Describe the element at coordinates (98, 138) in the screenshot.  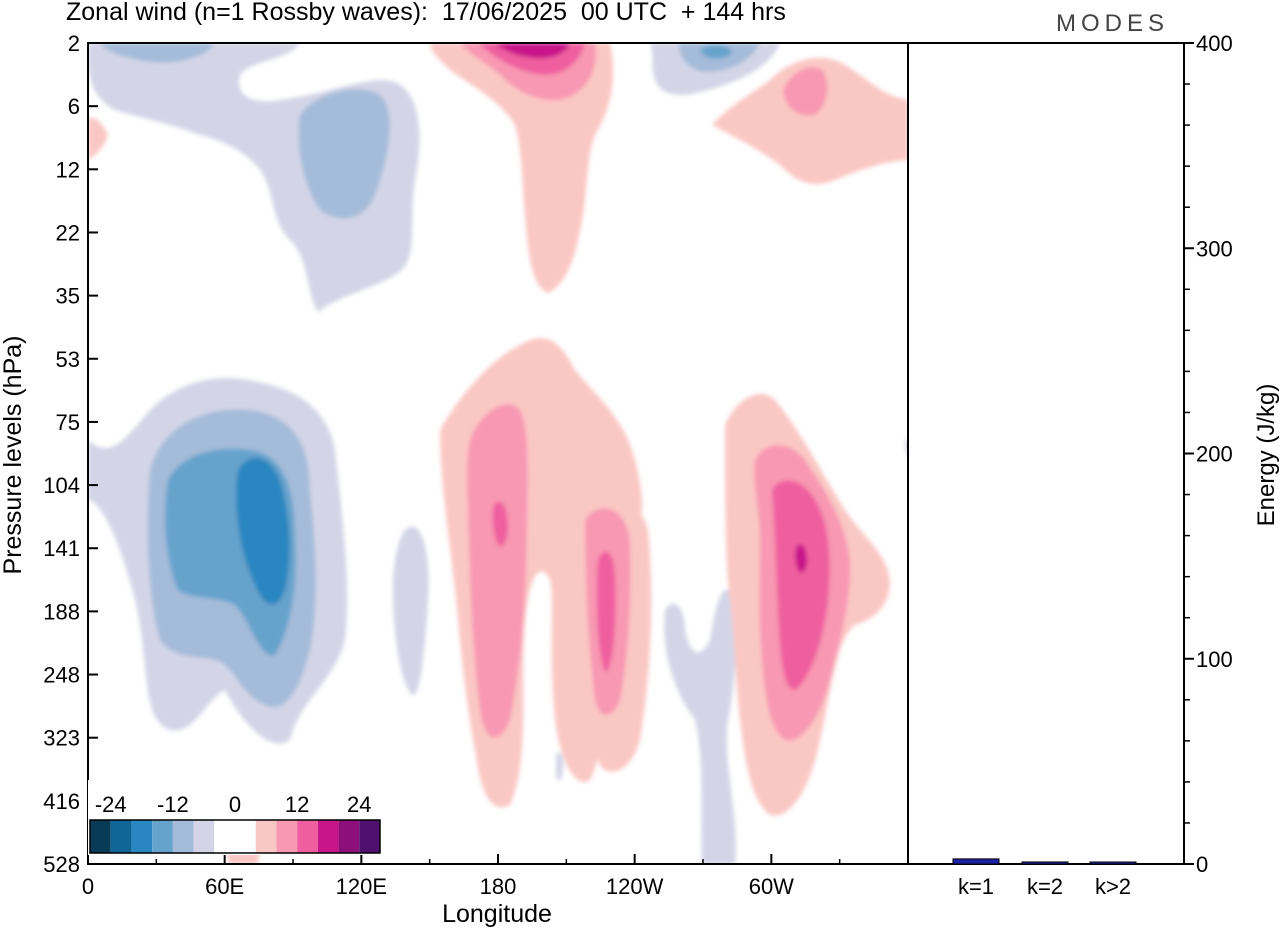
I see `positive-anomaly-left-edge` at that location.